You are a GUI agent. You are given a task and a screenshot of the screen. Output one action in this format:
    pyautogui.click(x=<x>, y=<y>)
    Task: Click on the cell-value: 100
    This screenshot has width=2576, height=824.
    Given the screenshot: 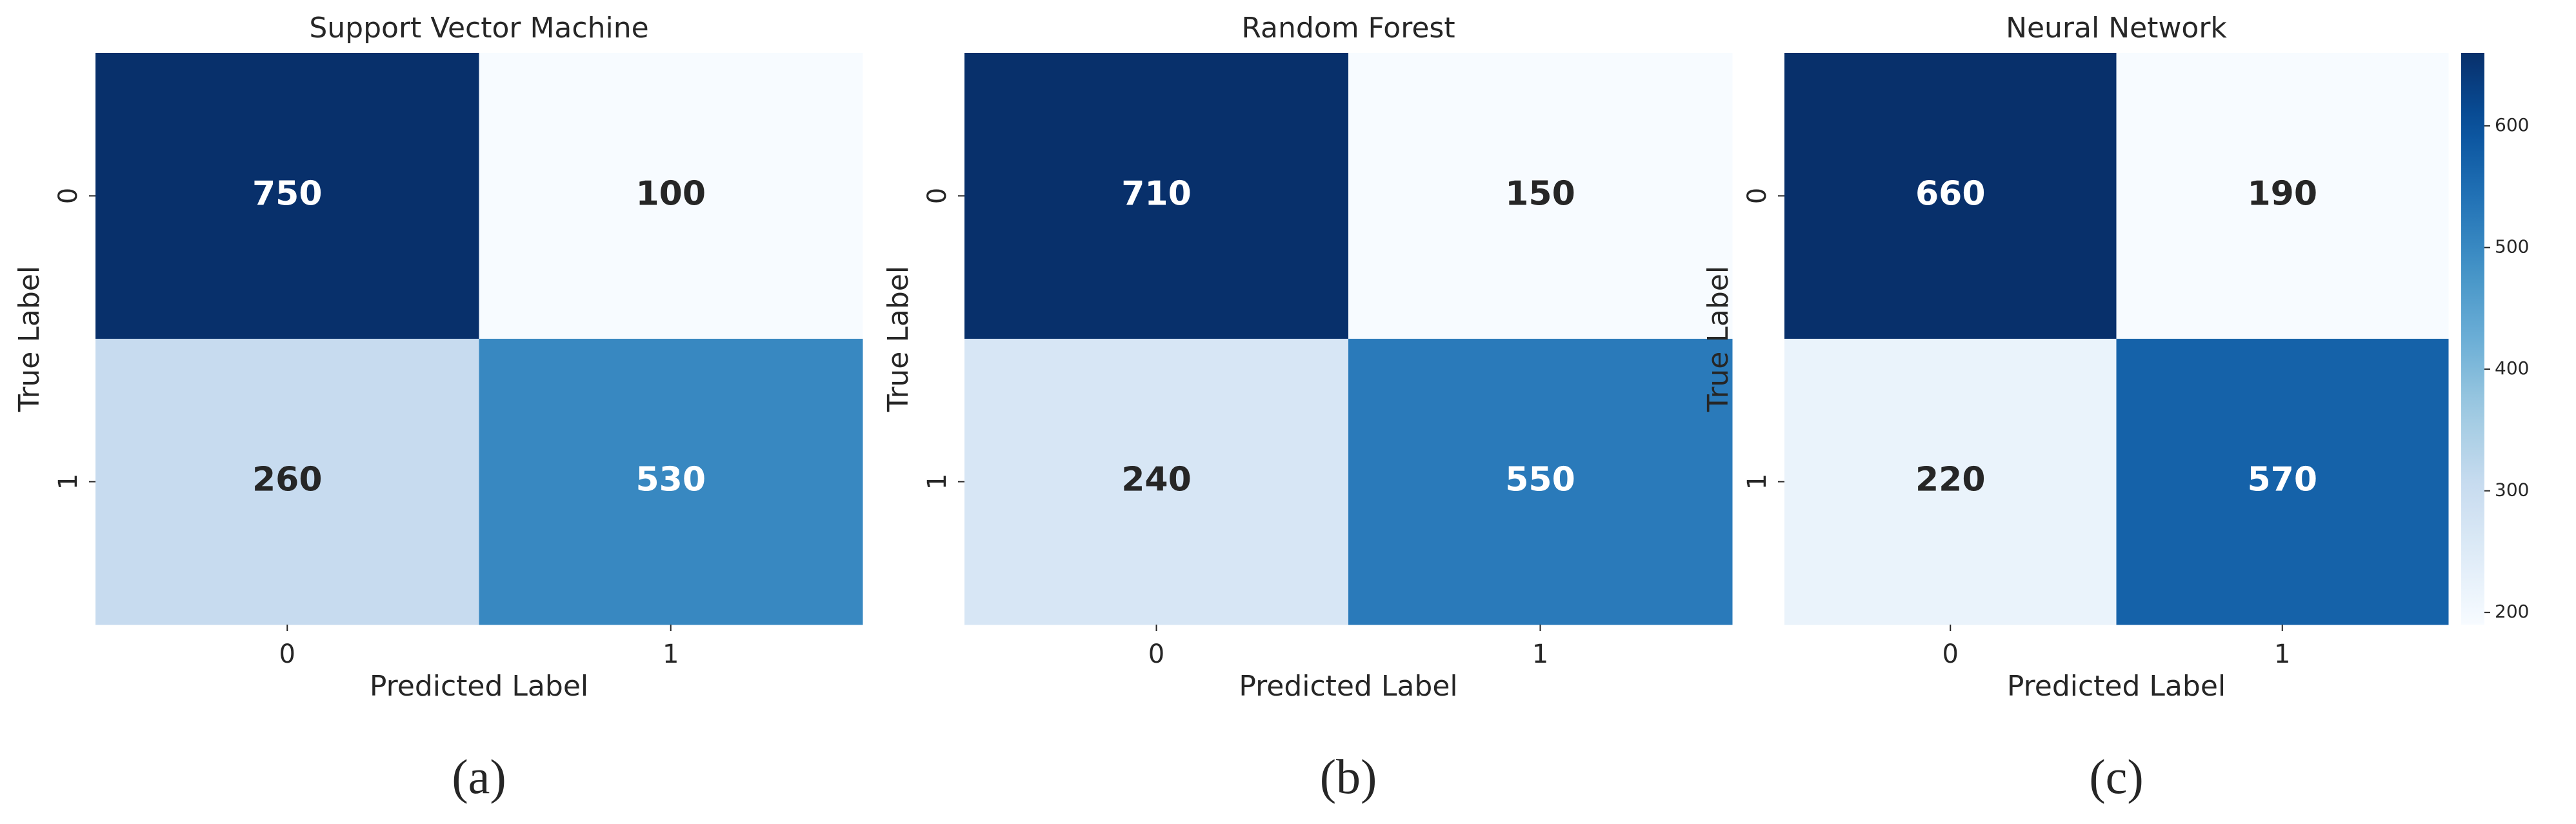 What is the action you would take?
    pyautogui.click(x=670, y=194)
    